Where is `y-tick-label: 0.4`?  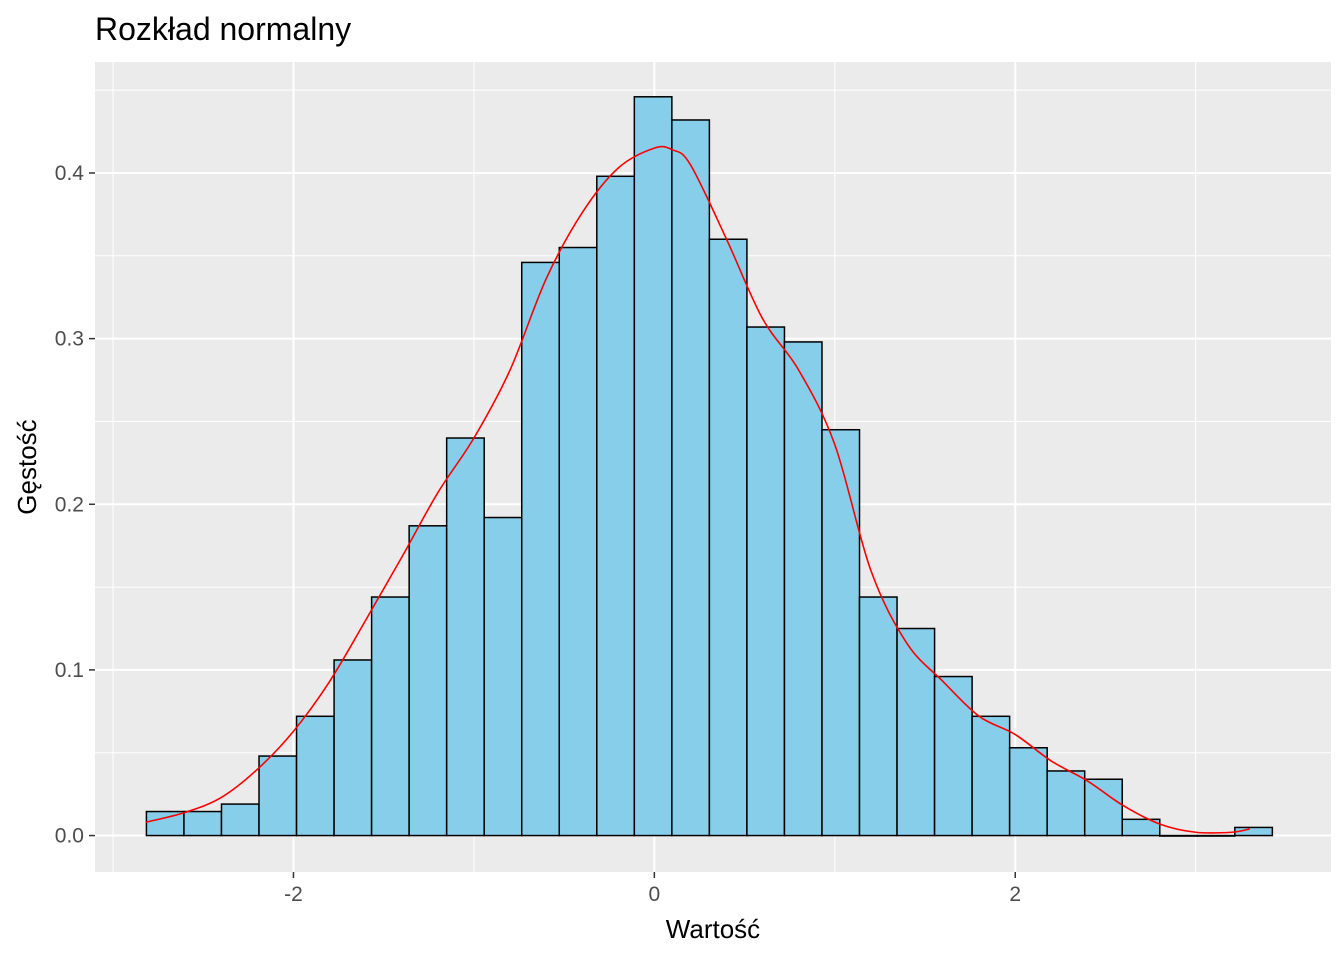 y-tick-label: 0.4 is located at coordinates (70, 173).